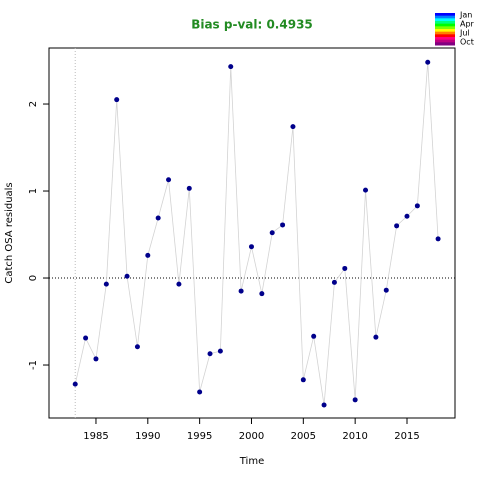 This screenshot has width=480, height=480. Describe the element at coordinates (354, 436) in the screenshot. I see `x-tick-label: 2010` at that location.